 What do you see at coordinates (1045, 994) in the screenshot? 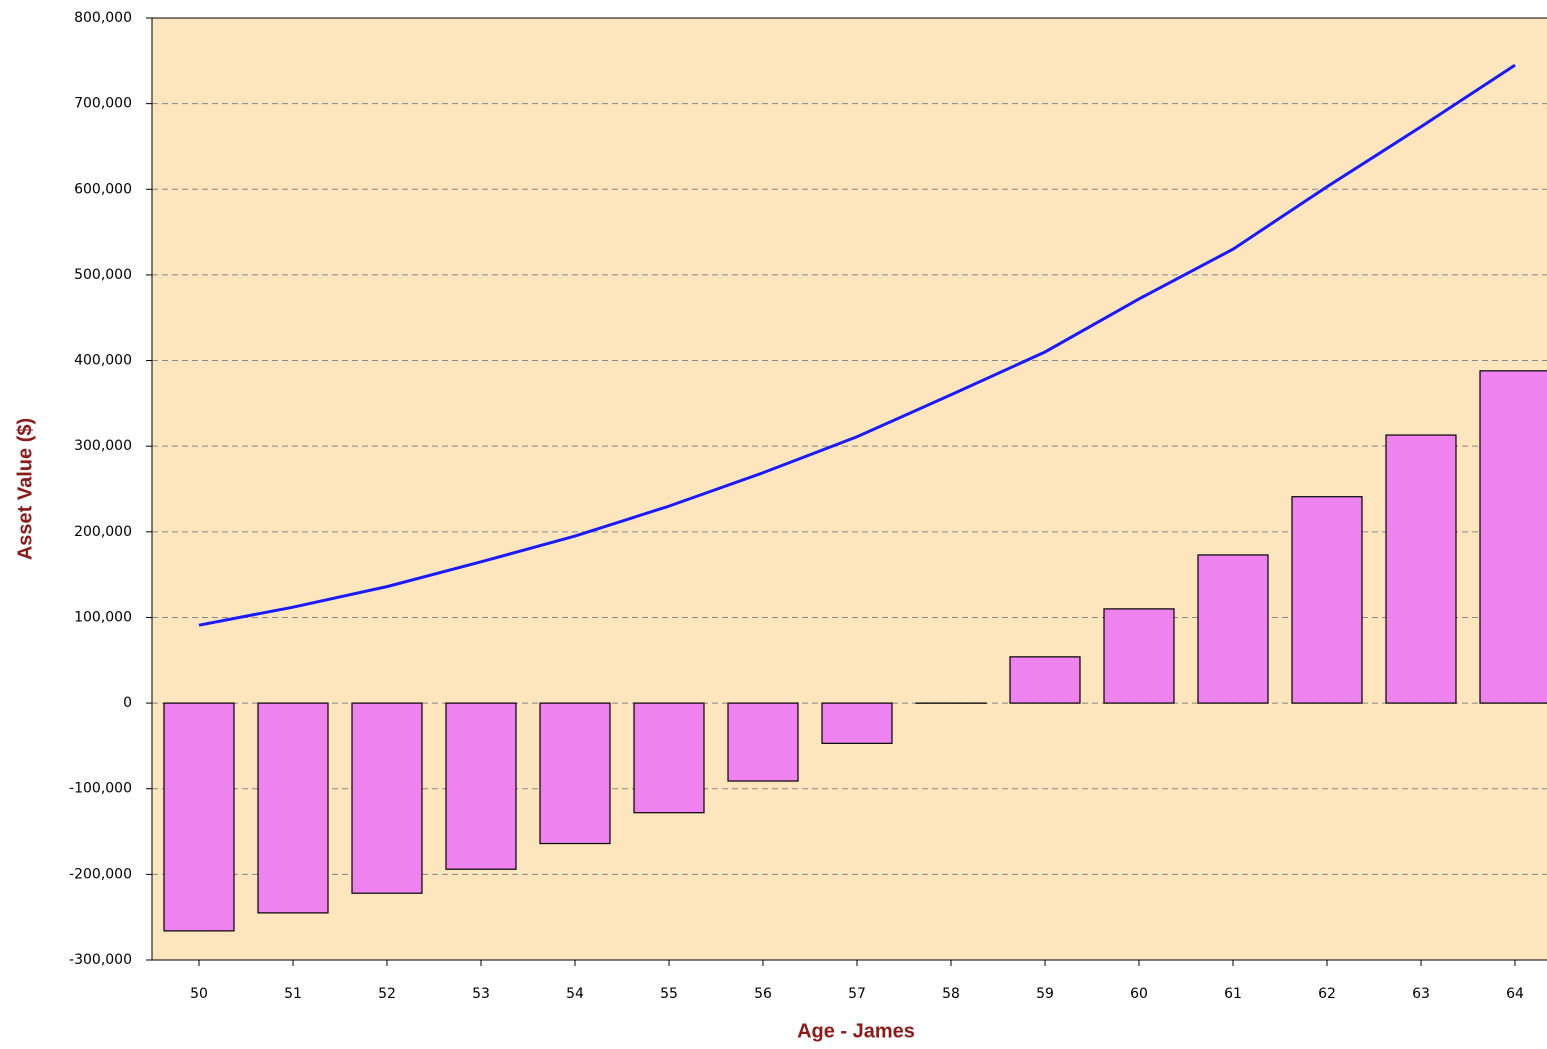
I see `x-tick-label: 59` at bounding box center [1045, 994].